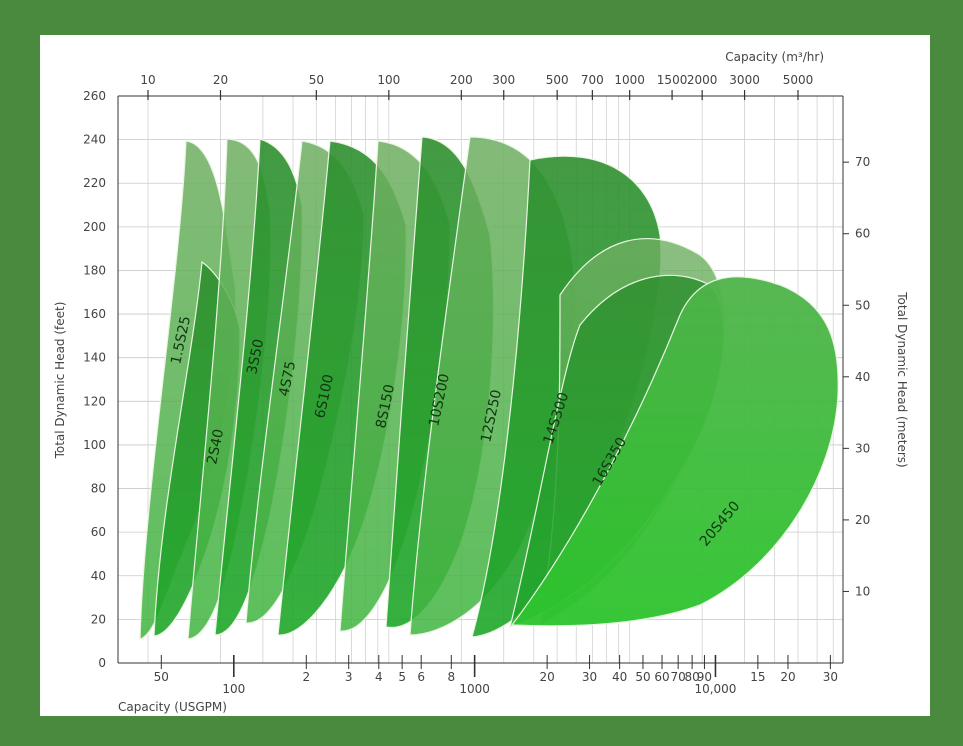 This screenshot has width=963, height=746. What do you see at coordinates (220, 80) in the screenshot?
I see `x-top-tick-label: 20` at bounding box center [220, 80].